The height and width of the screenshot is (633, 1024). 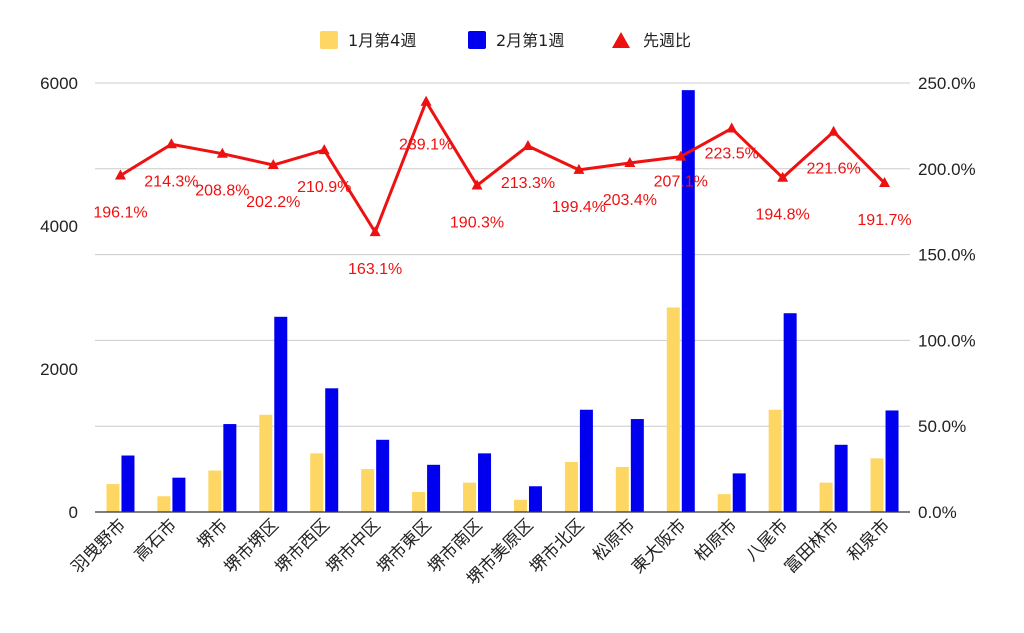 What do you see at coordinates (59, 83) in the screenshot?
I see `left-axis-tick-label: 6000` at bounding box center [59, 83].